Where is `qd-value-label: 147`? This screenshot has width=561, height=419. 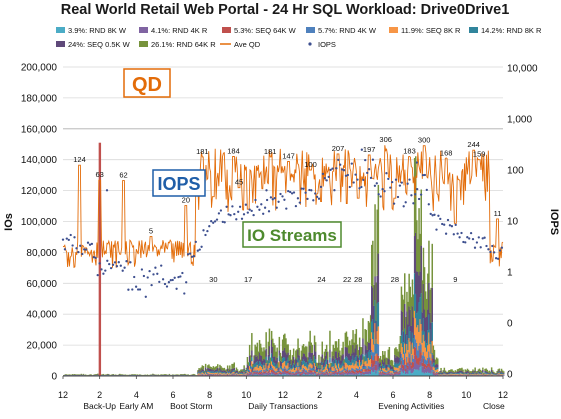
qd-value-label: 147 is located at coordinates (288, 155).